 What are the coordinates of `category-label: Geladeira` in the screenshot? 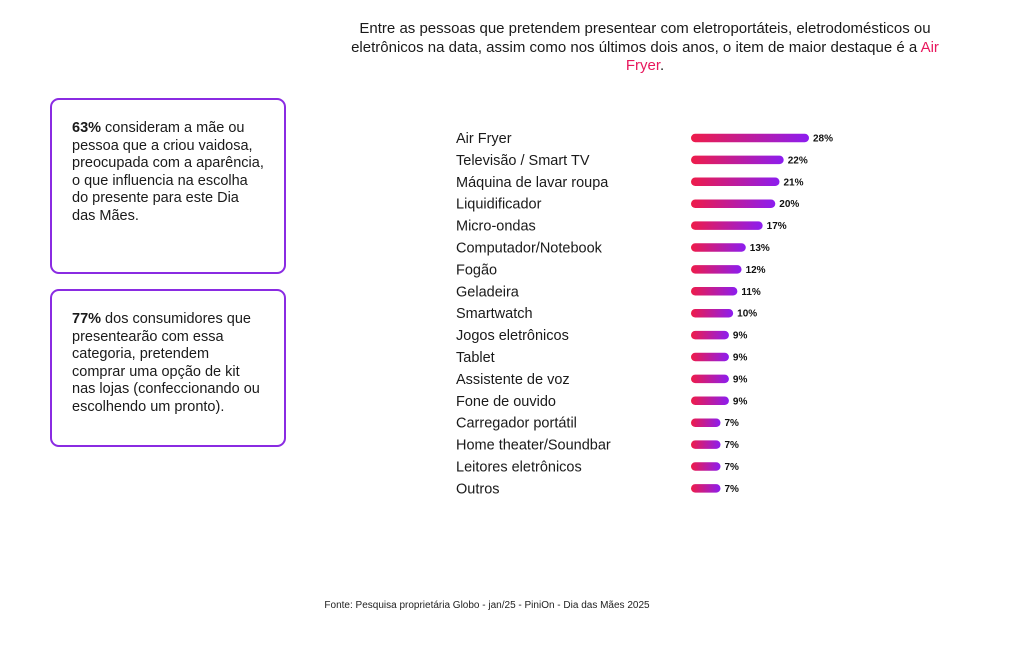 It's located at (488, 292).